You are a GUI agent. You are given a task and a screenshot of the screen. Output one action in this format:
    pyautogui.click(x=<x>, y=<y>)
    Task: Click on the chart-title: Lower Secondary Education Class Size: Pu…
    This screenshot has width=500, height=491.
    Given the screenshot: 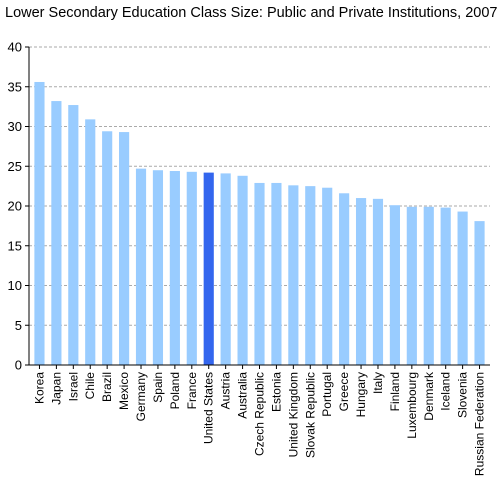 What is the action you would take?
    pyautogui.click(x=251, y=13)
    